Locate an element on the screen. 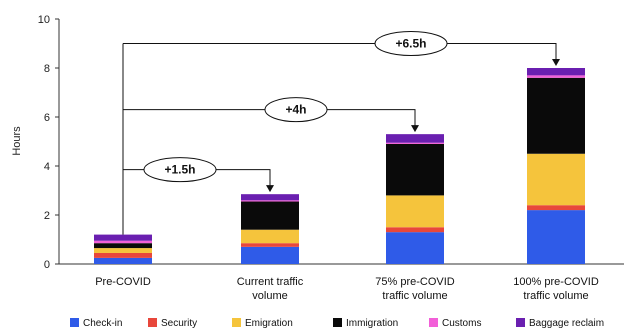 The image size is (630, 329). legend-label: Baggage reclaim is located at coordinates (566, 323).